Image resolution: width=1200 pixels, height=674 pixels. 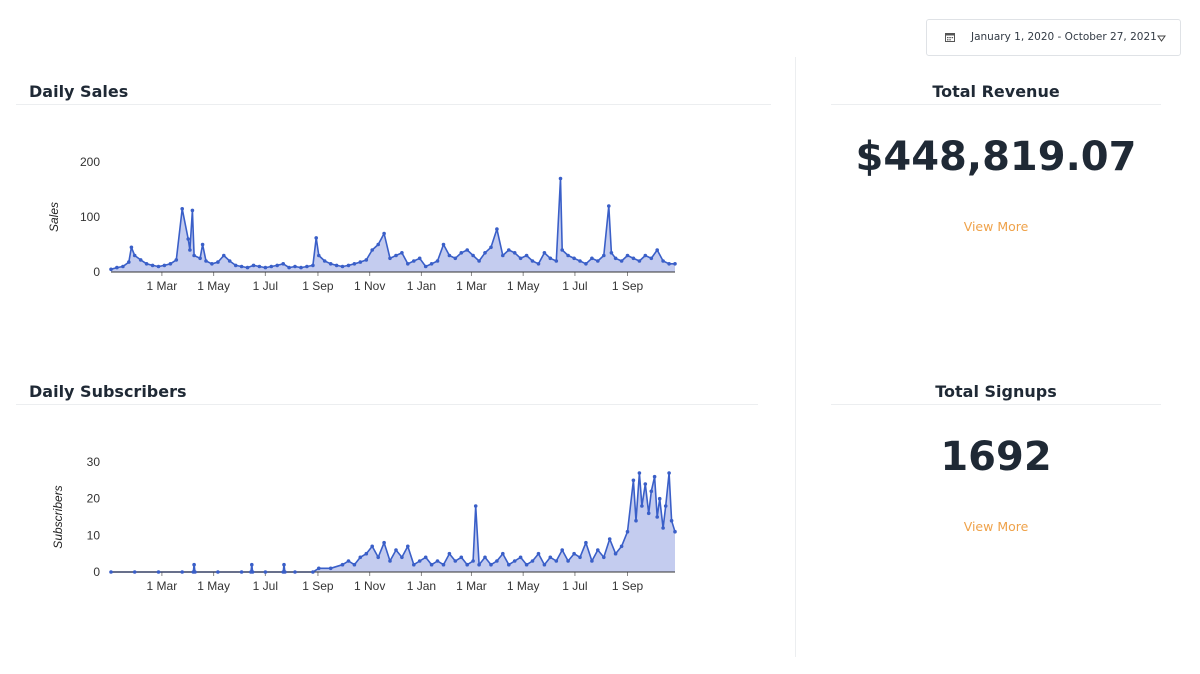 I want to click on series-area, so click(x=393, y=522).